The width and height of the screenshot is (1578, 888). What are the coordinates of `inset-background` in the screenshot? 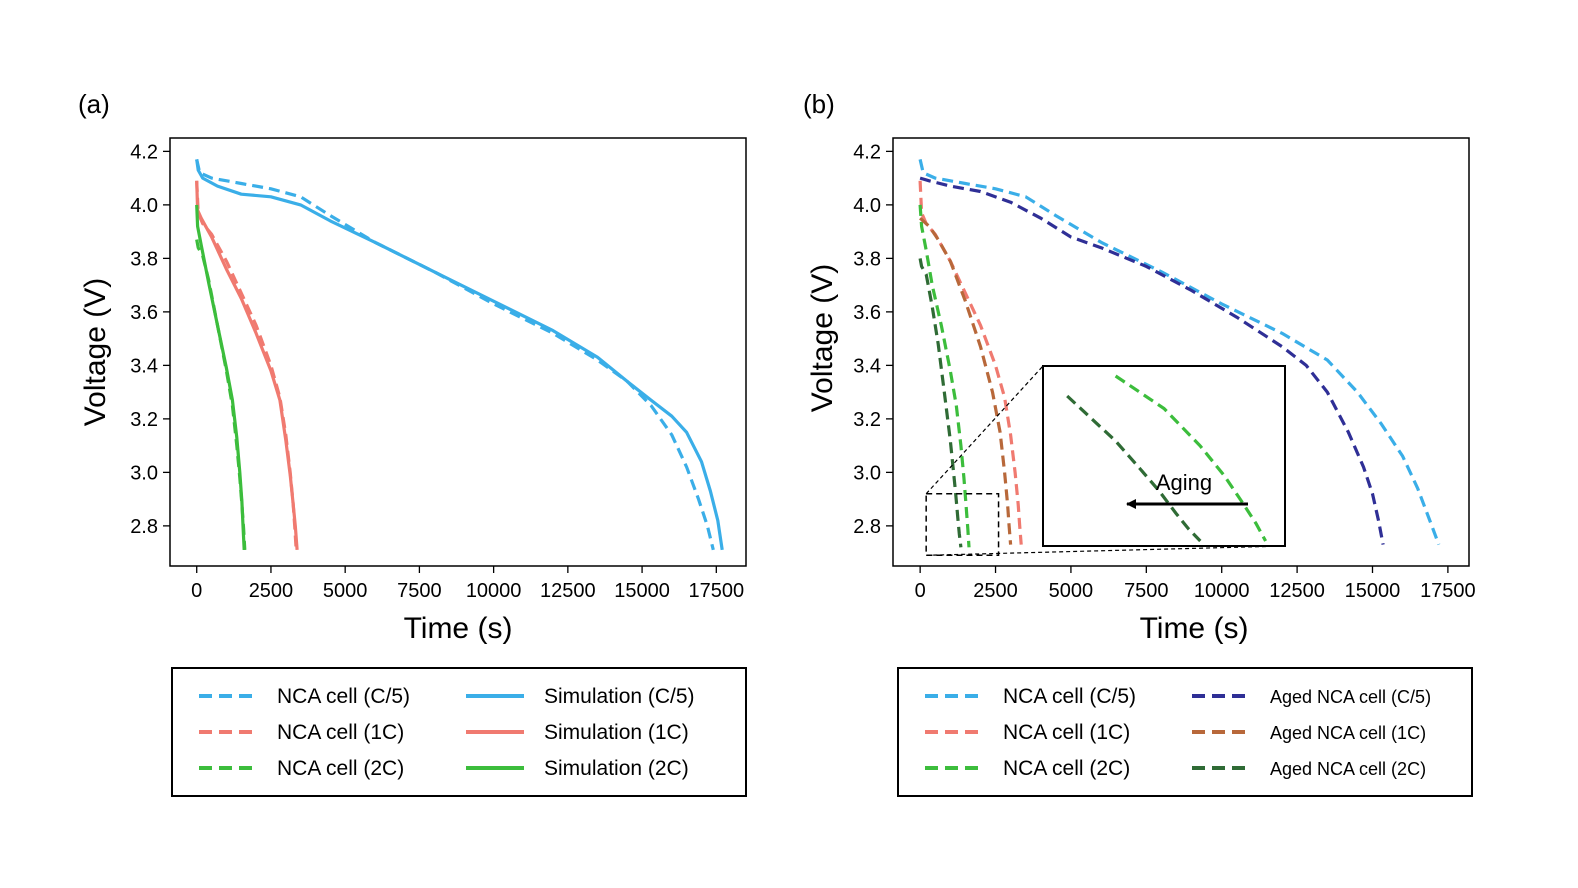 It's located at (1164, 456).